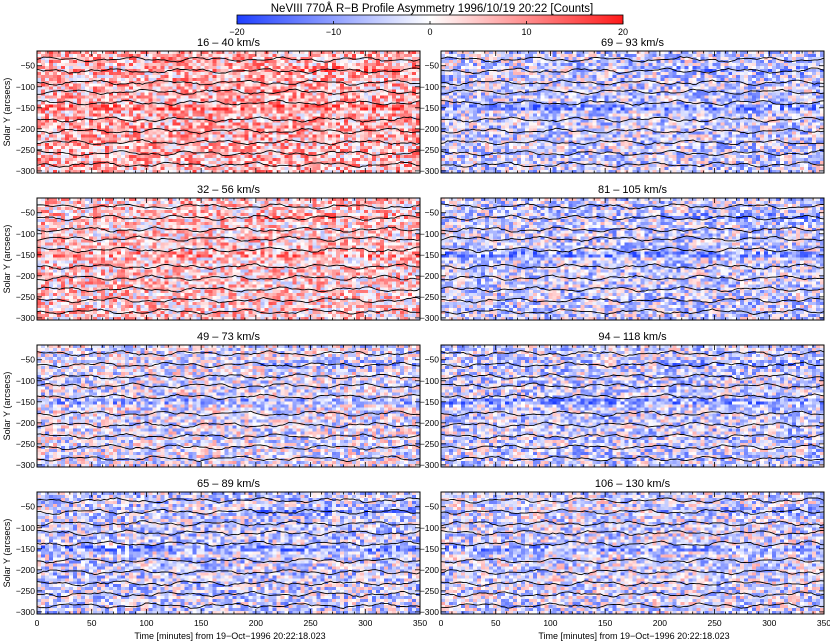 Image resolution: width=830 pixels, height=644 pixels. I want to click on x-tick-label: 250, so click(714, 623).